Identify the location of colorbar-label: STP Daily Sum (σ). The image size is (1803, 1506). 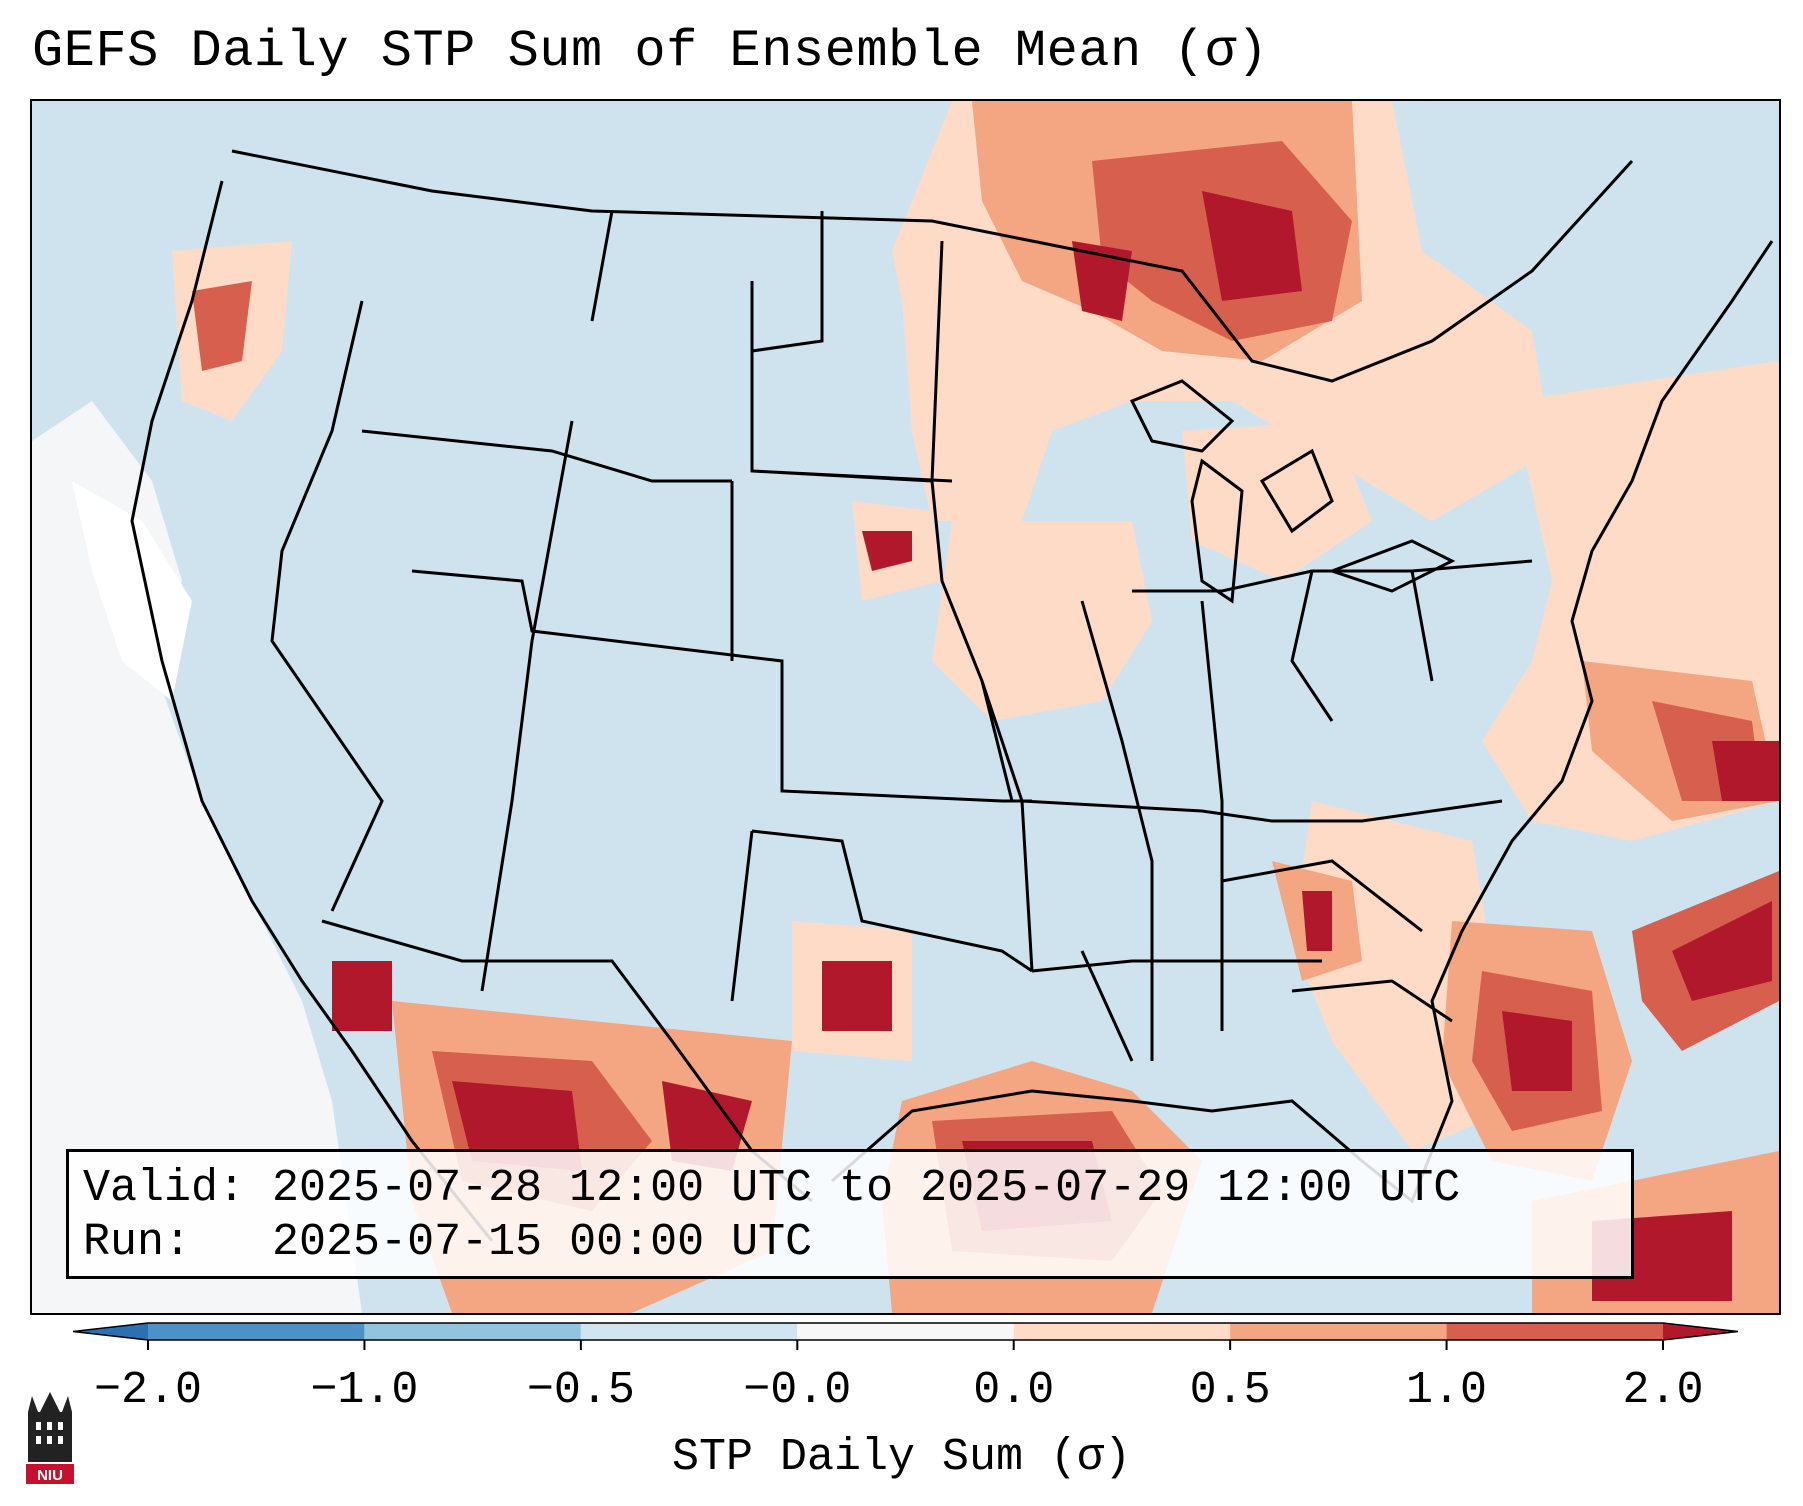
(901, 1457).